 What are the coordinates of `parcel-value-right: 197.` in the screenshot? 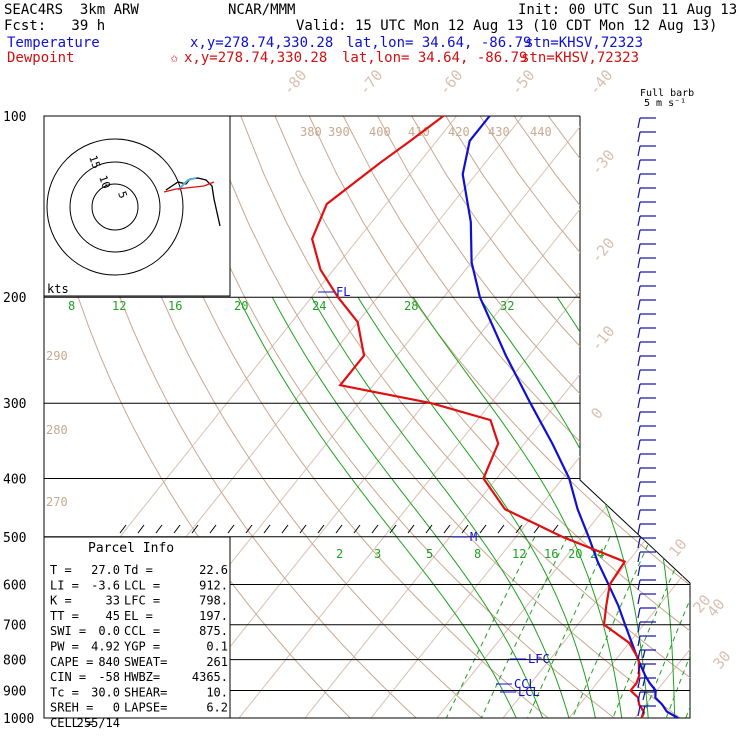 It's located at (213, 616).